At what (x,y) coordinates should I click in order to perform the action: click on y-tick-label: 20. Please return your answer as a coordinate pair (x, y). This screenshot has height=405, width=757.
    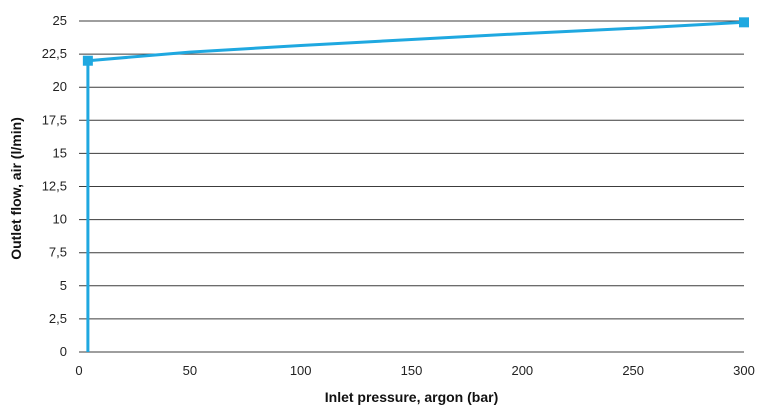
    Looking at the image, I should click on (60, 86).